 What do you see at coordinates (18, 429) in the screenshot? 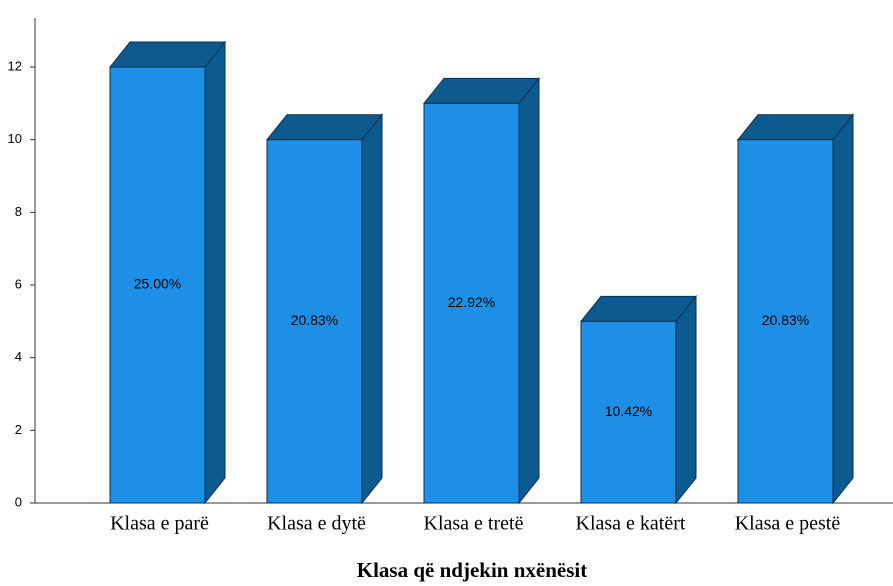
I see `y-tick-label: 2` at bounding box center [18, 429].